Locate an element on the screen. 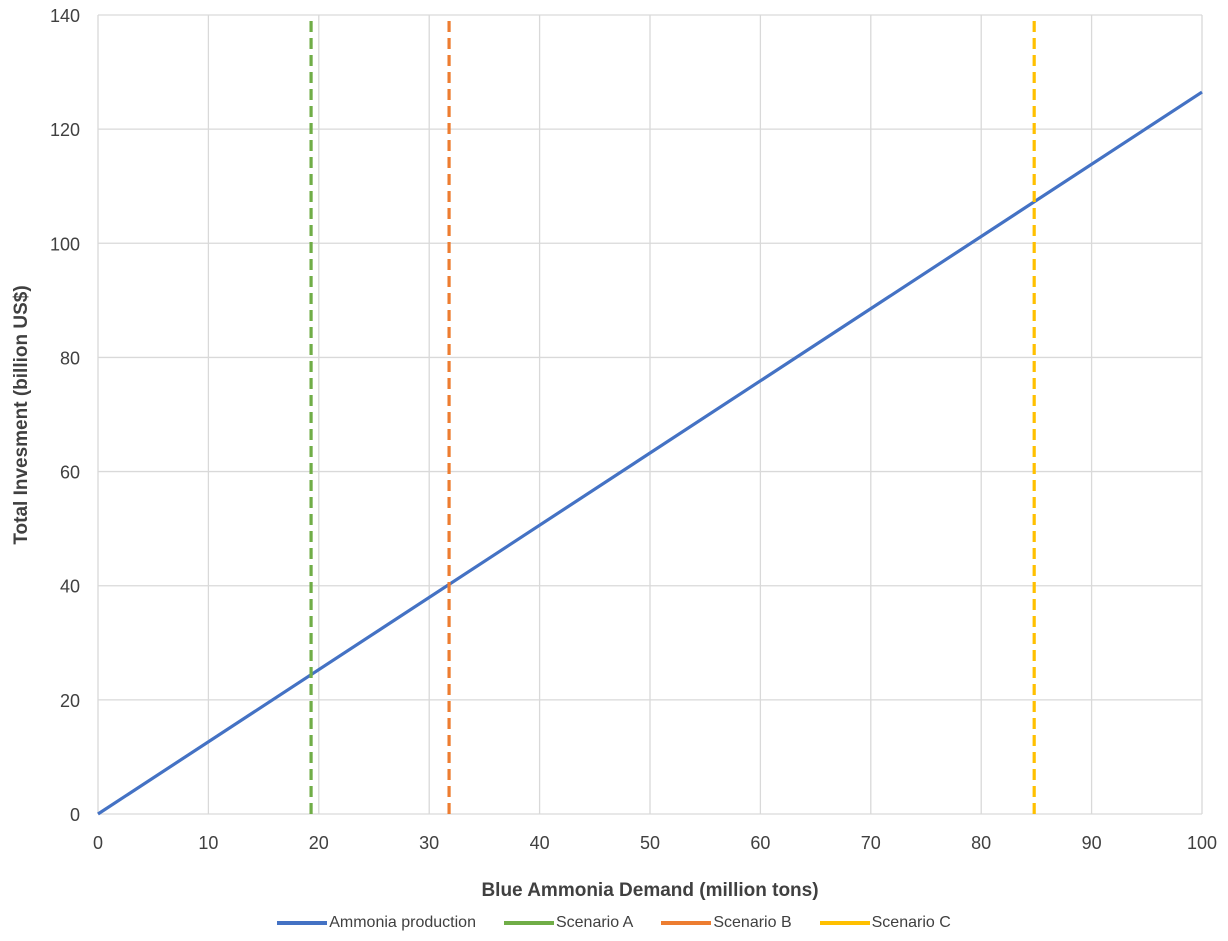 The height and width of the screenshot is (941, 1228). y-tick-label: 120 is located at coordinates (65, 130).